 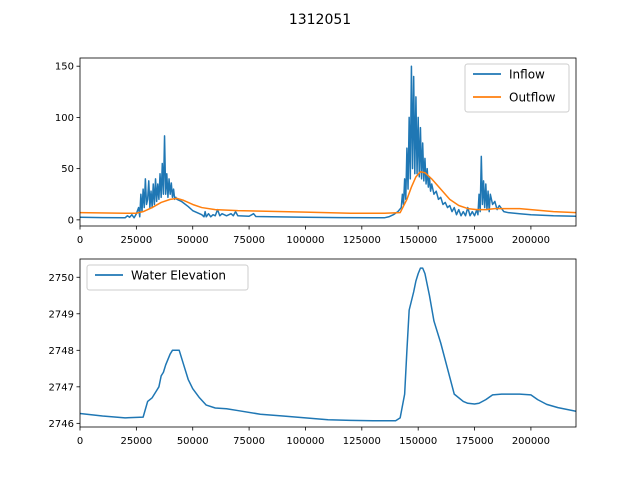 I want to click on legend-label-outflow: Outflow, so click(x=532, y=98).